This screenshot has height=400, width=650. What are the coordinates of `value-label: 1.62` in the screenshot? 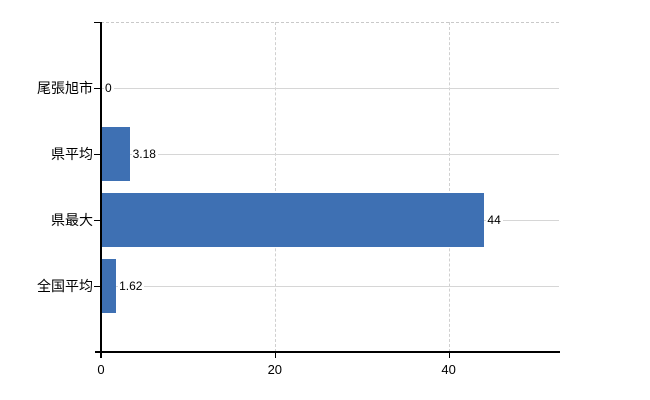 It's located at (131, 286).